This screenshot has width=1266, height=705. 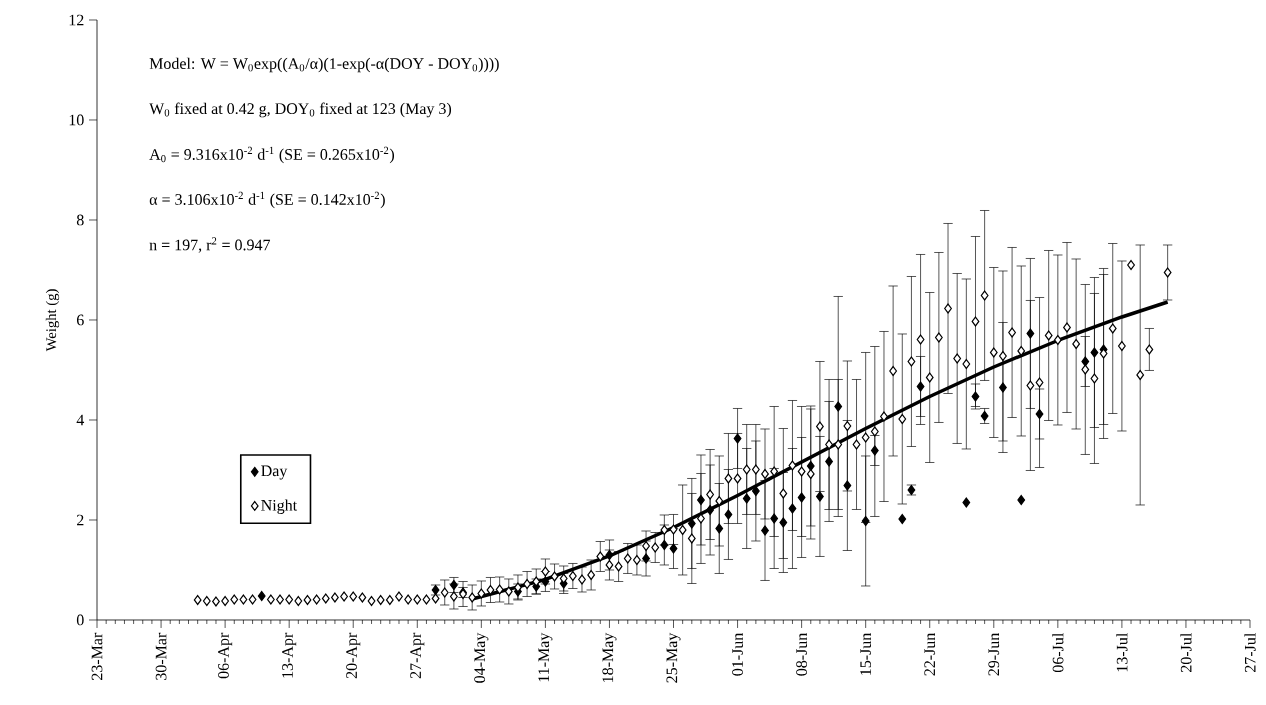 What do you see at coordinates (609, 657) in the screenshot?
I see `x-tick-label: 18-May` at bounding box center [609, 657].